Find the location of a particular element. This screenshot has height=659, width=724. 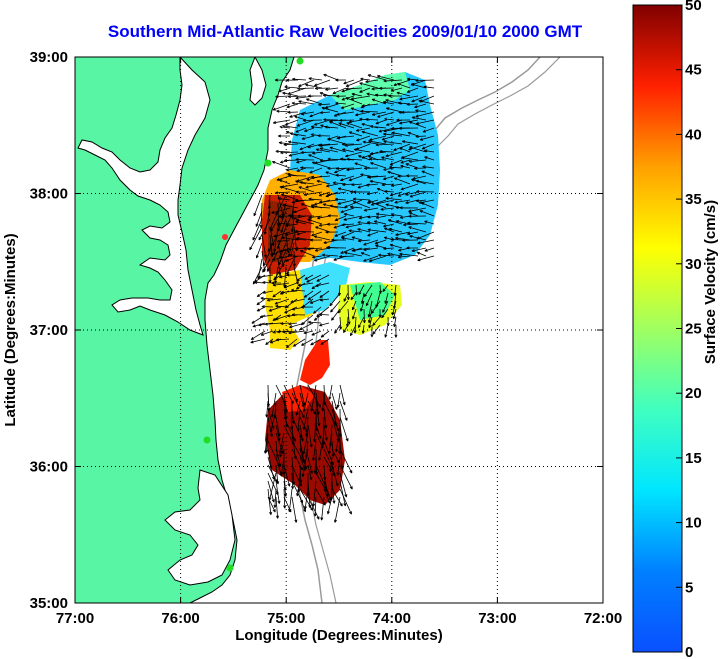

colorbar-tick-label: 15 is located at coordinates (693, 458).